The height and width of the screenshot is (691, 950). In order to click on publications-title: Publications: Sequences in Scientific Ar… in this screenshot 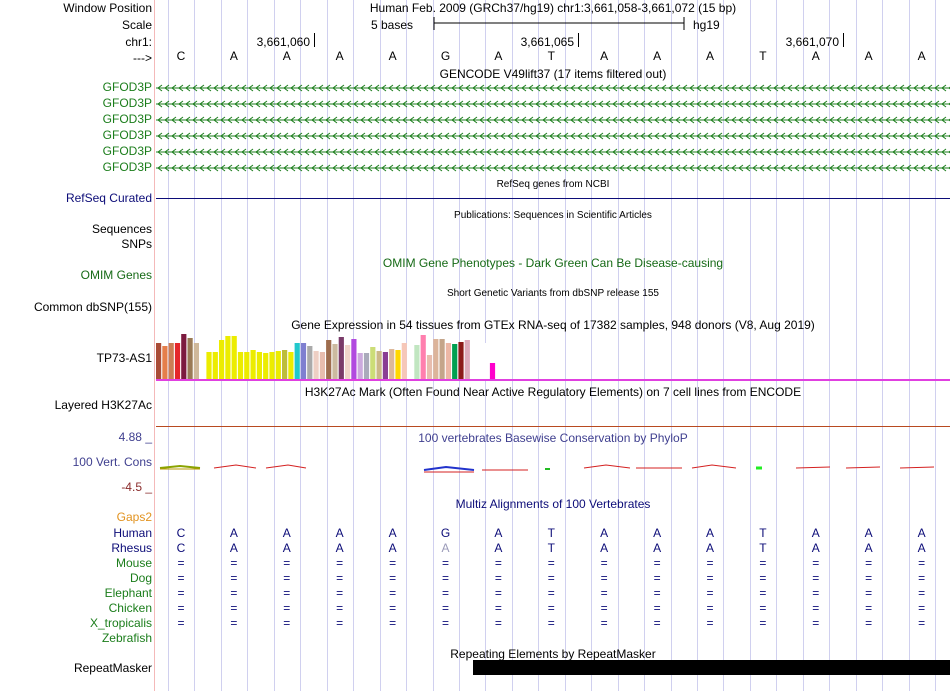, I will do `click(553, 215)`.